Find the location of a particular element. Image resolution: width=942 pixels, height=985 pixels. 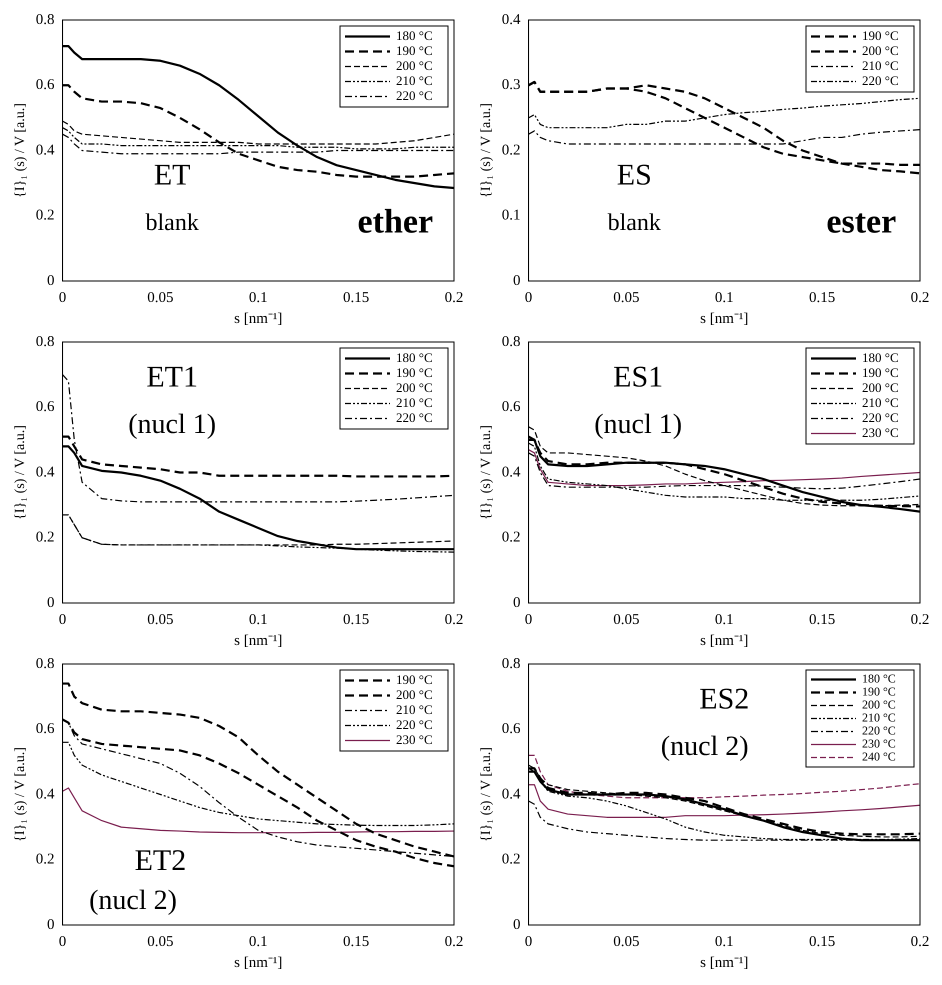

annotation: ET1 is located at coordinates (172, 377).